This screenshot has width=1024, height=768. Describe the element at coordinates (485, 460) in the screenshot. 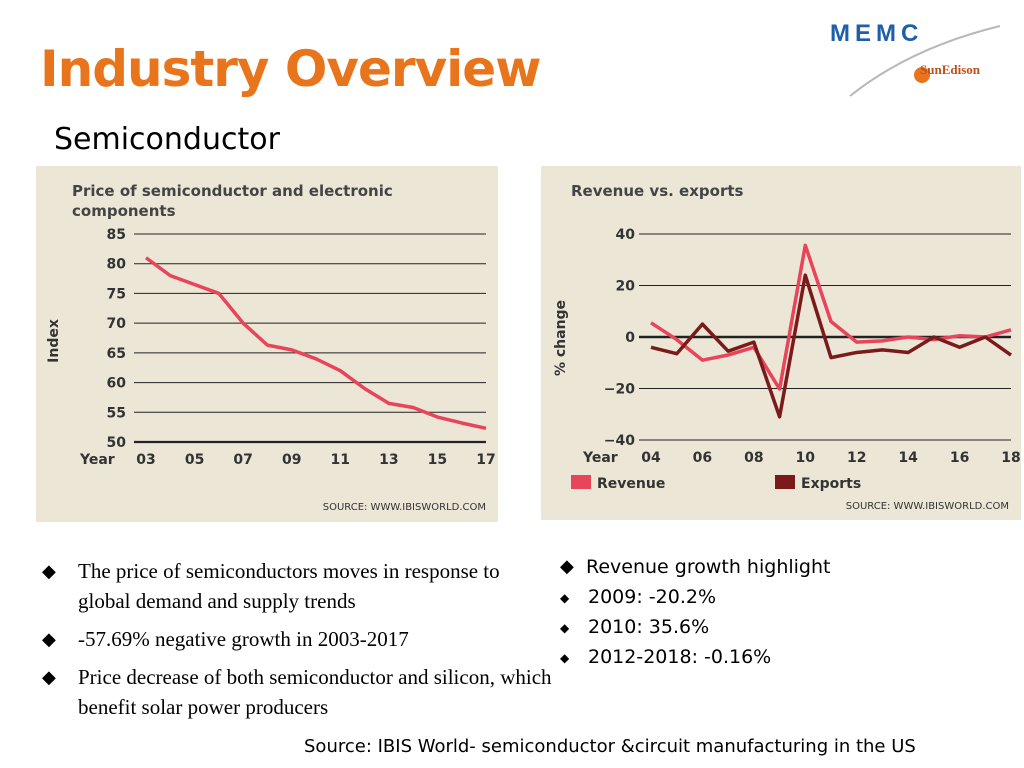

I see `x-tick-label: 17` at that location.